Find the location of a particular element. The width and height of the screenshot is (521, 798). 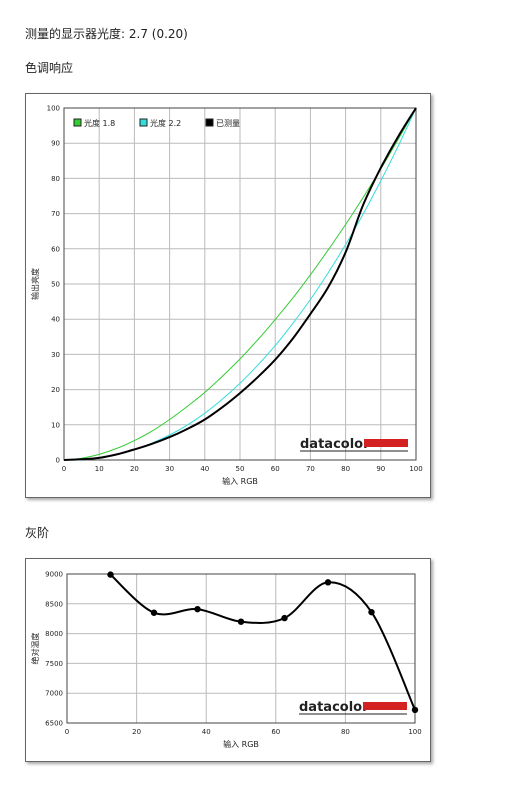

tone-y-tick-label: 50 is located at coordinates (55, 285).